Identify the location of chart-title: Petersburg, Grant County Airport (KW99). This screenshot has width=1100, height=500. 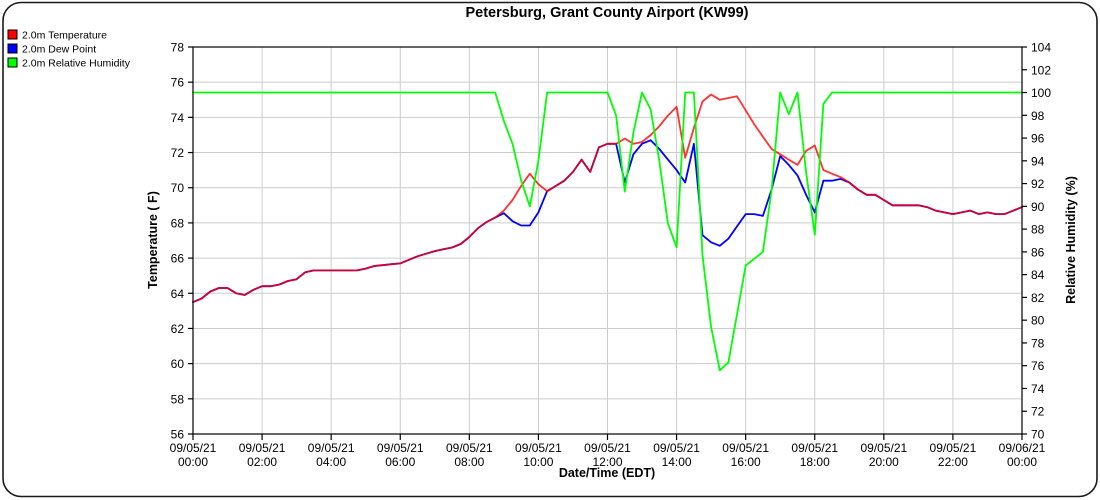
(606, 13).